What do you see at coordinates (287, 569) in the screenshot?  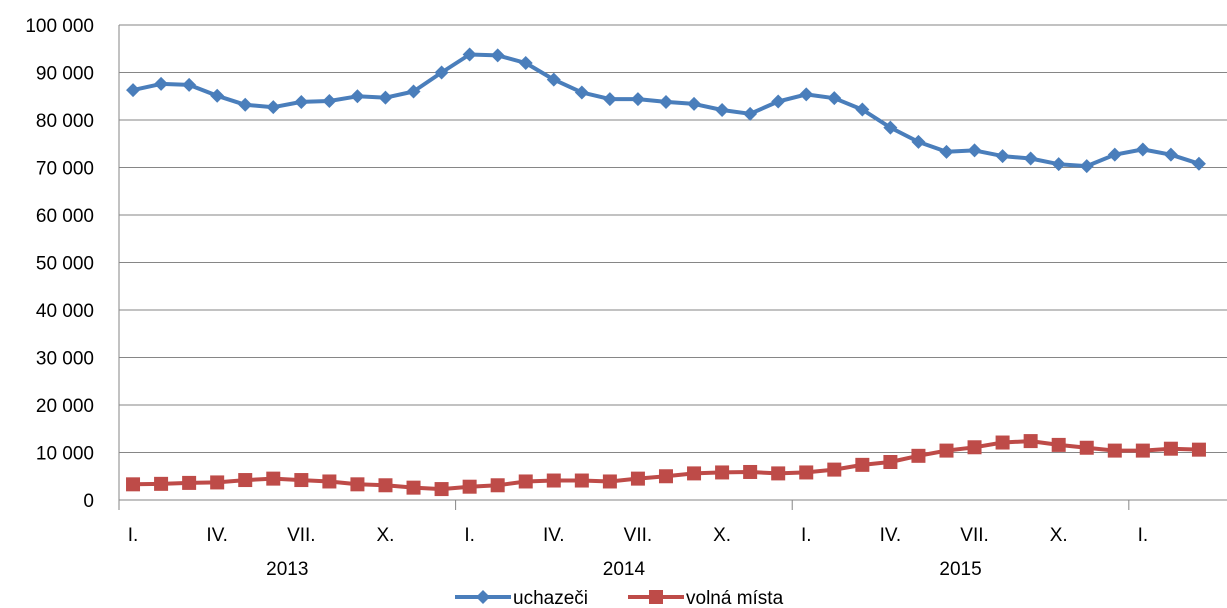 I see `x-year-label: 2013` at bounding box center [287, 569].